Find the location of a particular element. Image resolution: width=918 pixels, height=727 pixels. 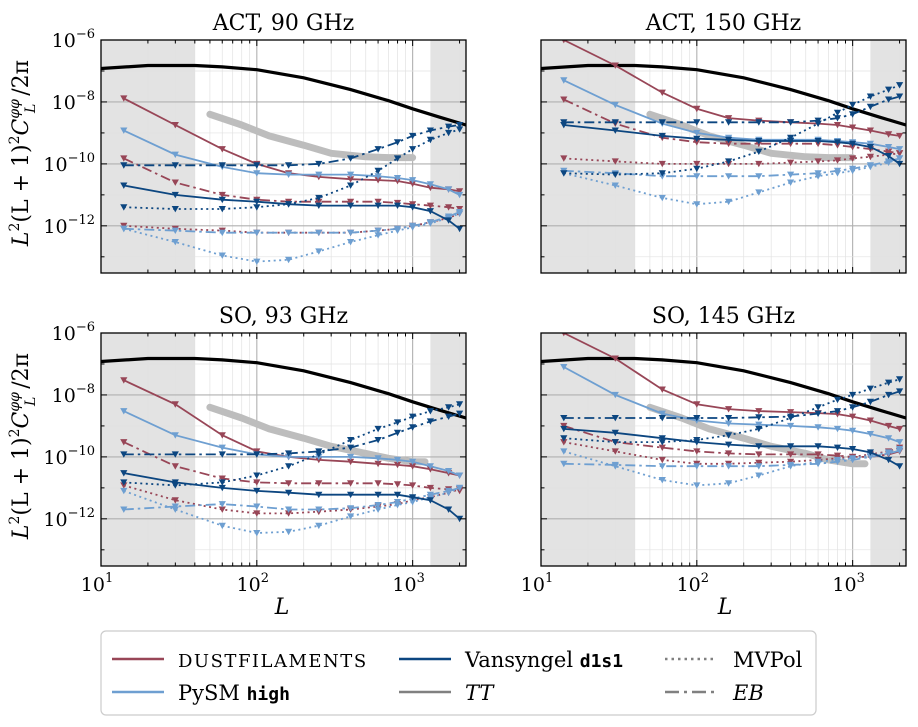

y-tick-label: 10−12 is located at coordinates (69, 518).